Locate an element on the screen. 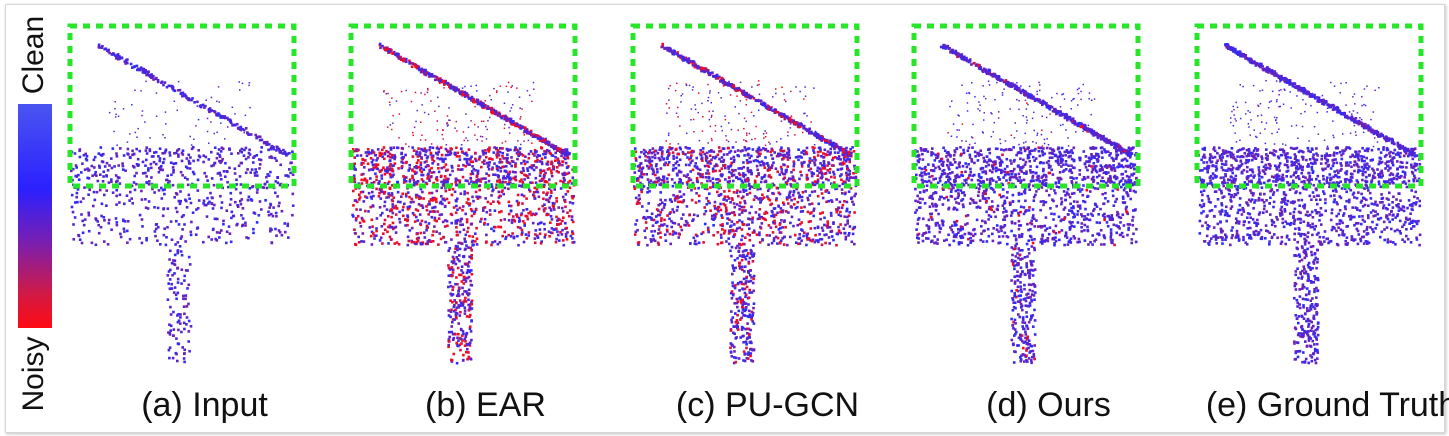 The height and width of the screenshot is (436, 1449). caption-ground-truth: (e) Ground Truth is located at coordinates (1327, 405).